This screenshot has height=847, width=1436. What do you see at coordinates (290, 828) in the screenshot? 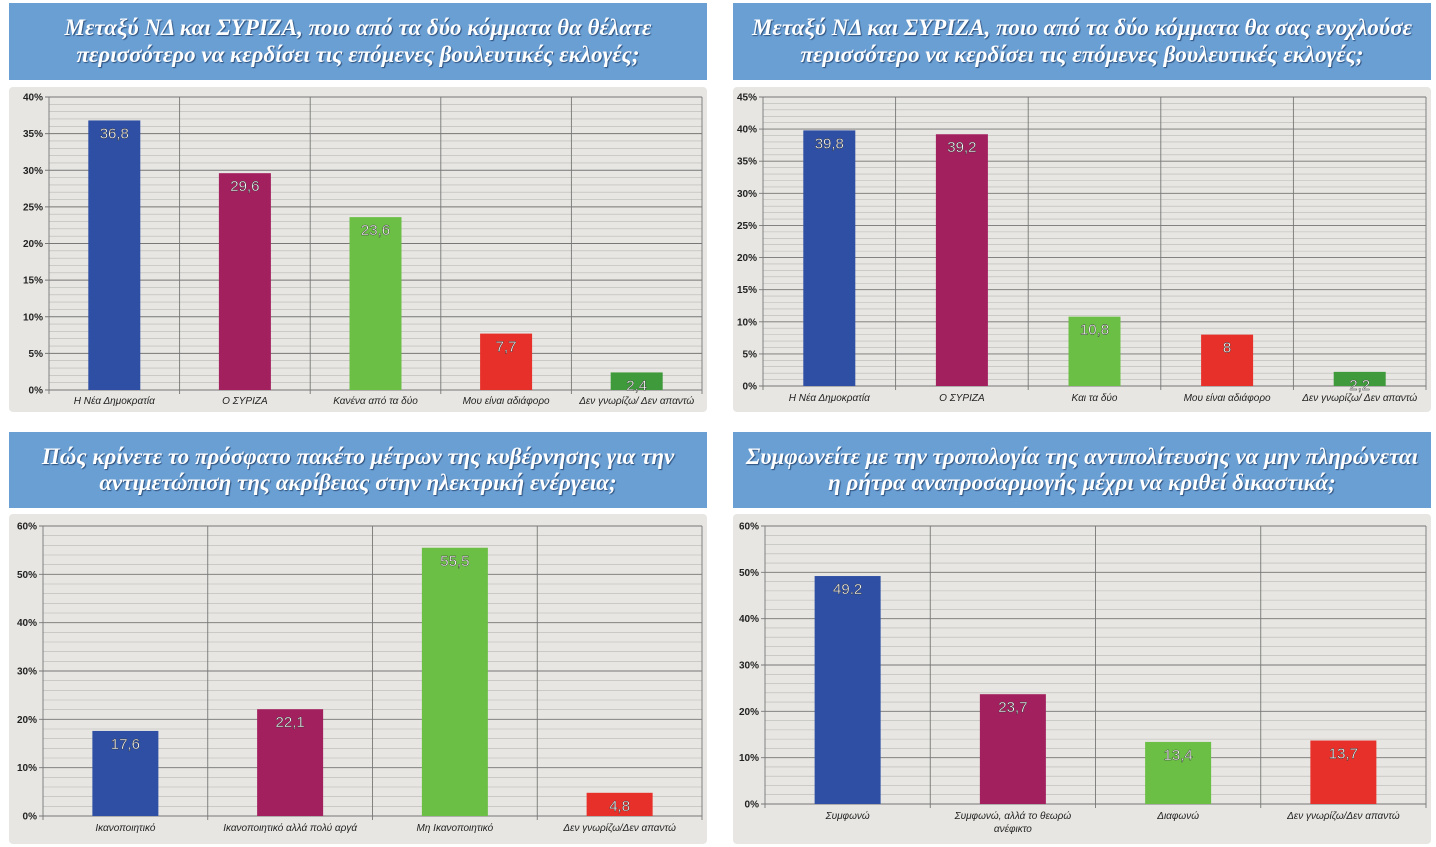
I see `x-category-label: Ικανοποιητικό αλλά πολύ αργά` at bounding box center [290, 828].